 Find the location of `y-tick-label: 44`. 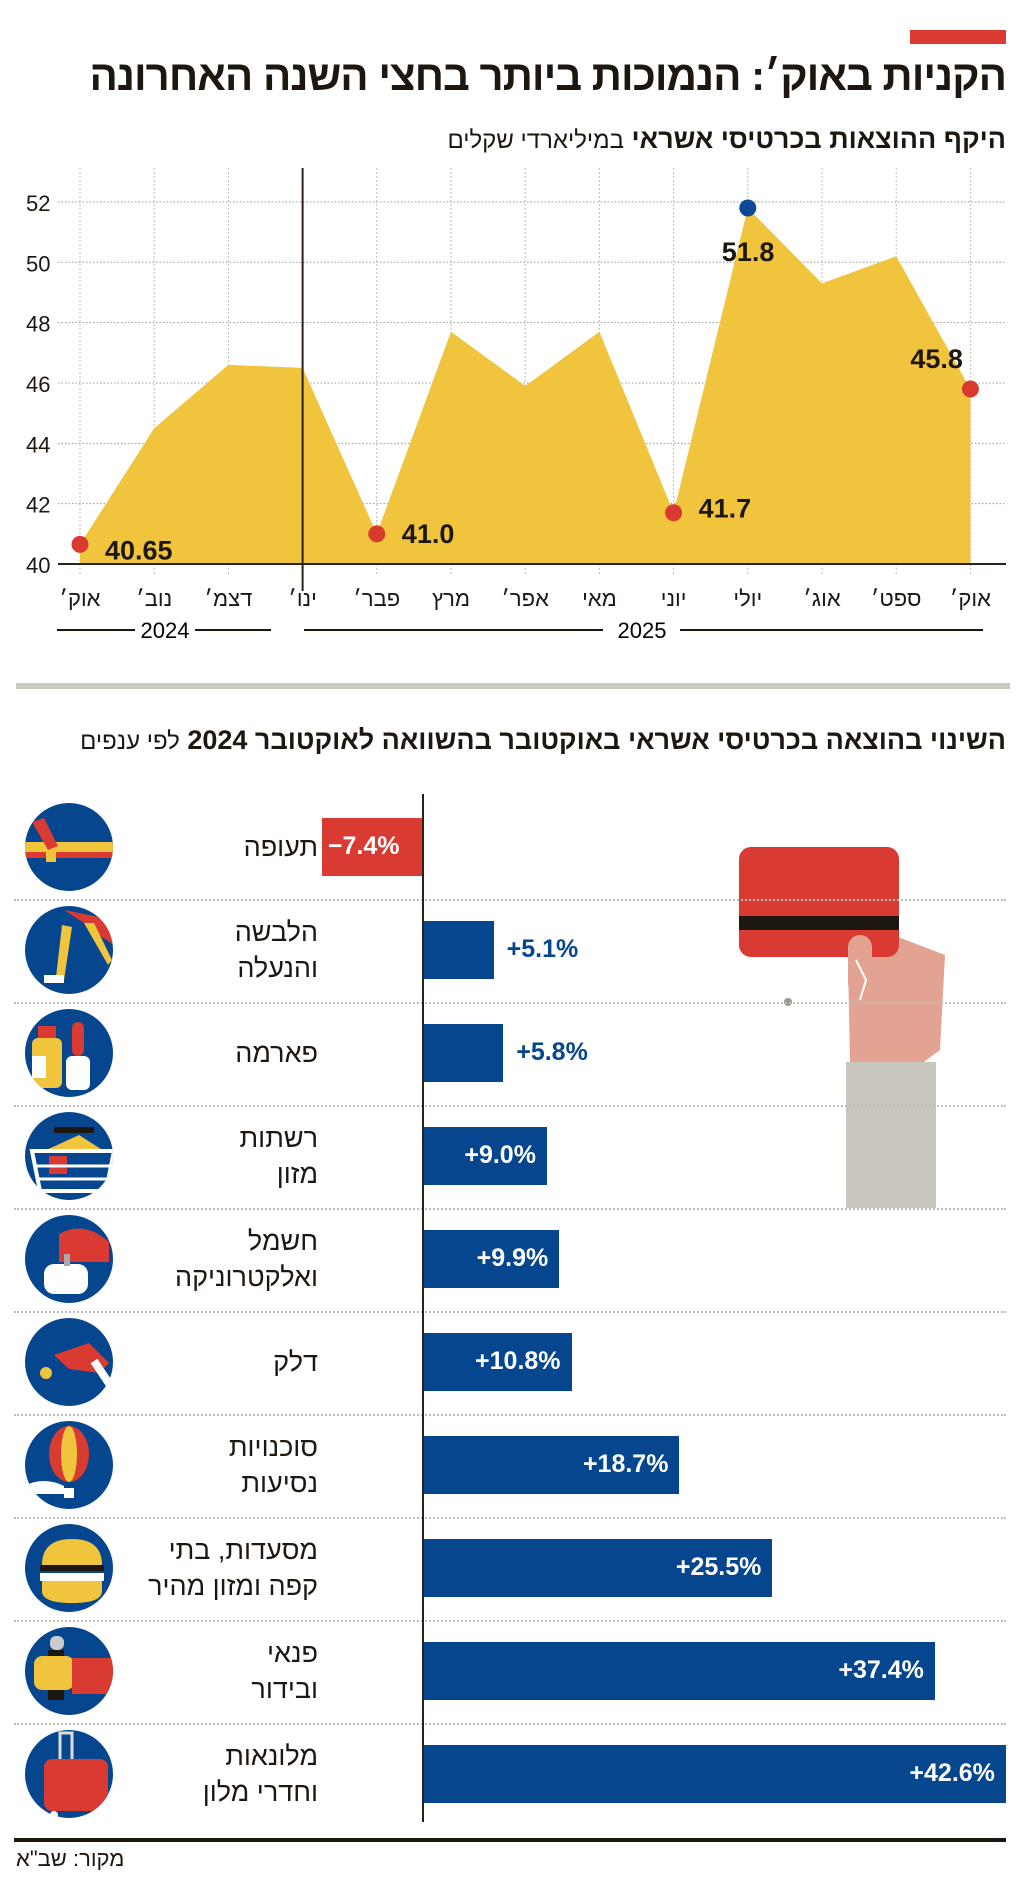

y-tick-label: 44 is located at coordinates (38, 444).